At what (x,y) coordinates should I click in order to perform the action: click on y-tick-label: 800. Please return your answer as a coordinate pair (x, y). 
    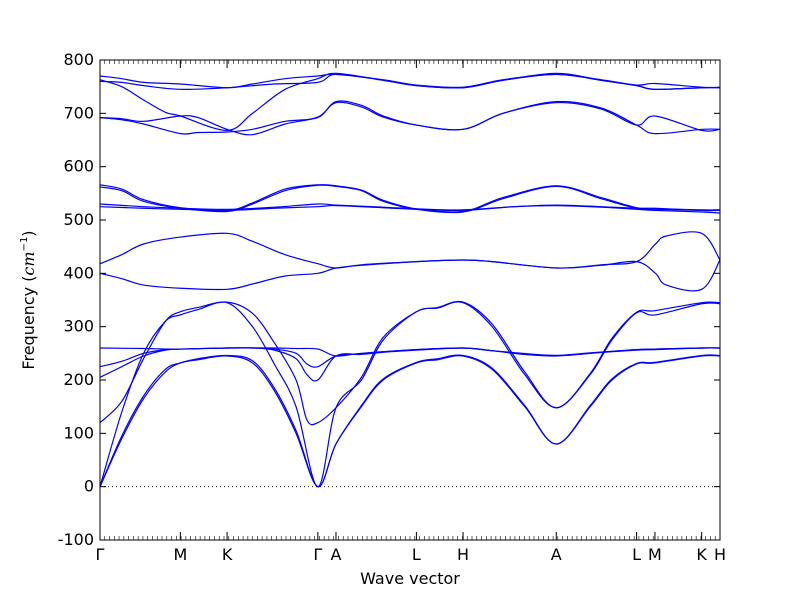
    Looking at the image, I should click on (78, 59).